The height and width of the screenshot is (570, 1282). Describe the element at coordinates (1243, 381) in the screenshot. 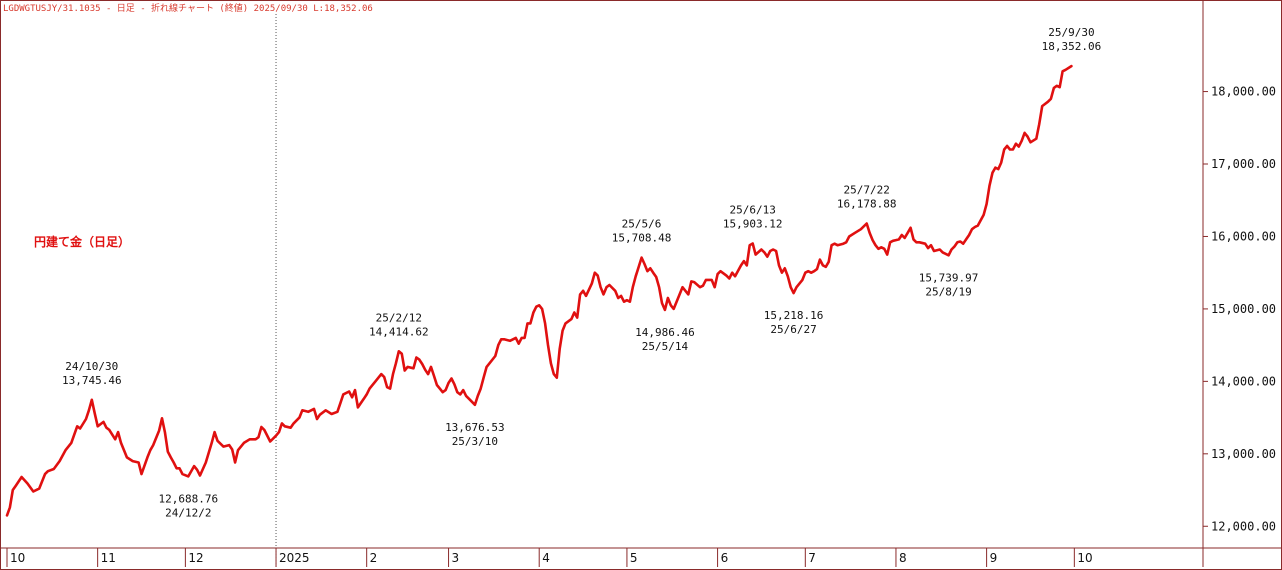

I see `y-tick-label: 14,000.00` at that location.